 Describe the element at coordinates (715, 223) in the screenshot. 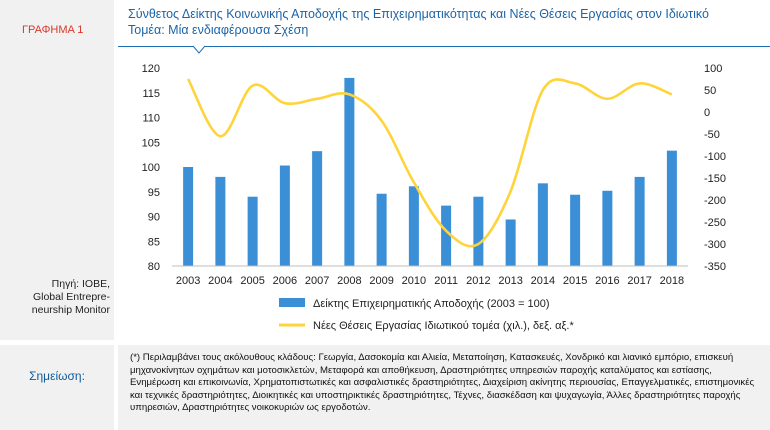

I see `y-right-tick-label: -250` at that location.